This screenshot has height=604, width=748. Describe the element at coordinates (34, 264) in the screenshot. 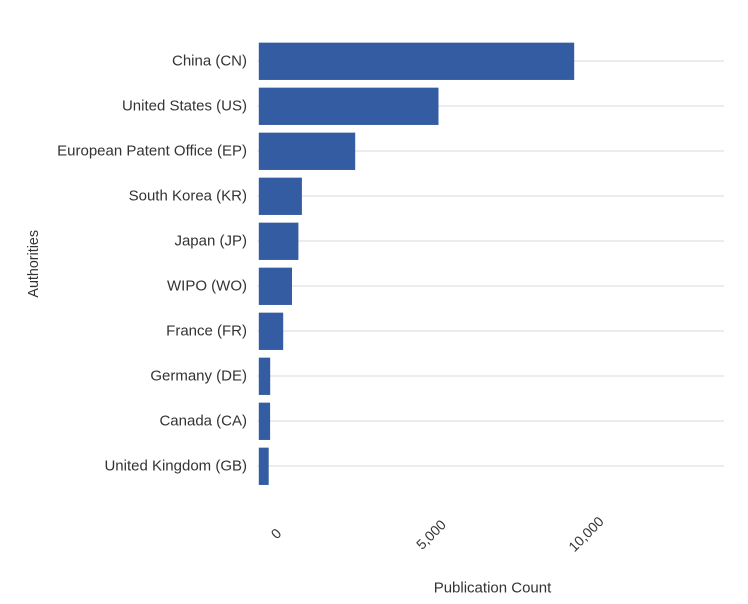

I see `svg-text: Authorities` at that location.